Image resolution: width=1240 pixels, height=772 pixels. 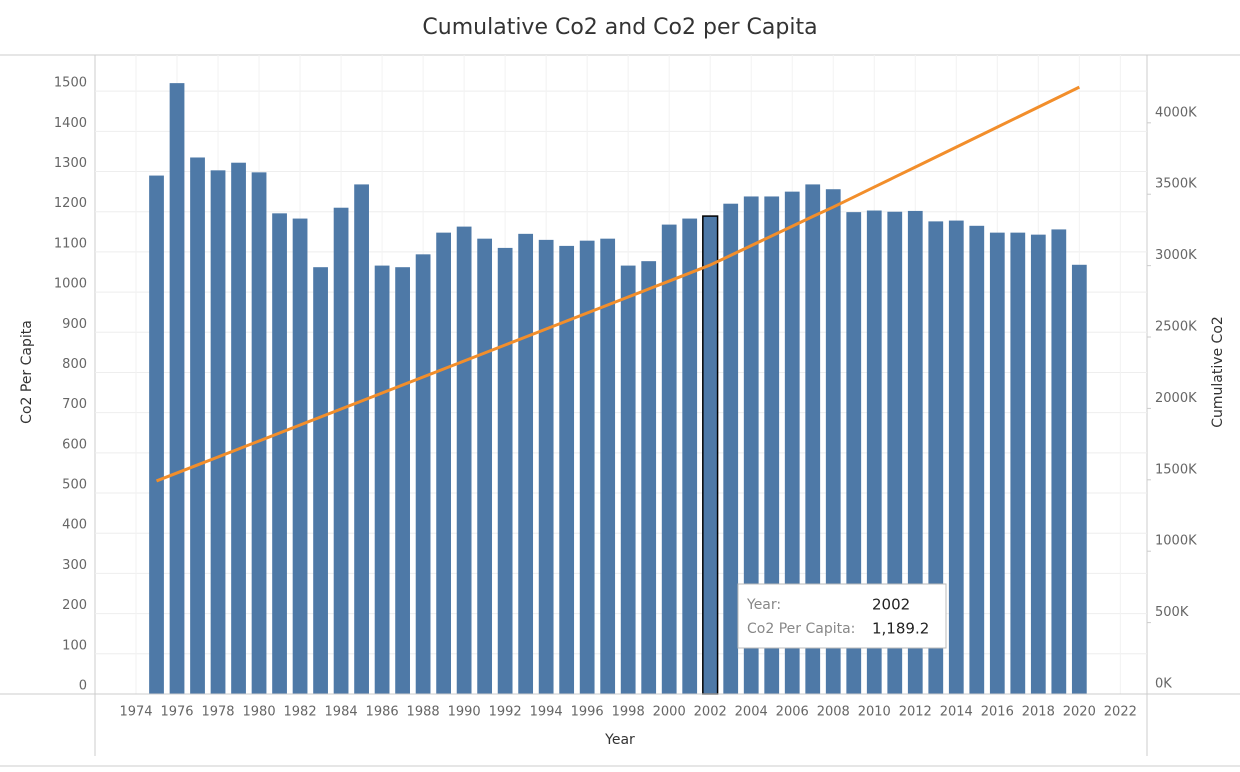 What do you see at coordinates (505, 712) in the screenshot?
I see `x-tick-label: 1992` at bounding box center [505, 712].